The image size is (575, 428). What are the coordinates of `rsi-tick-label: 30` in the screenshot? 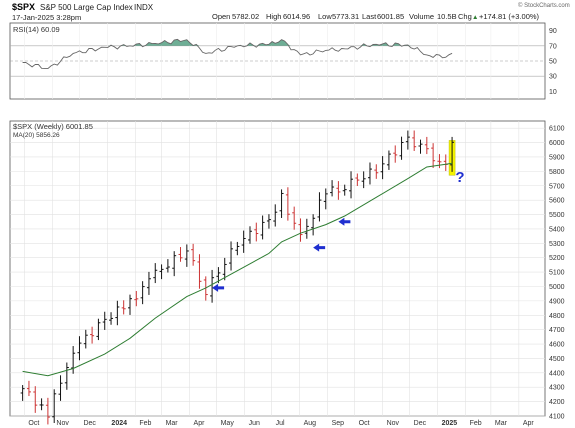 It's located at (553, 77).